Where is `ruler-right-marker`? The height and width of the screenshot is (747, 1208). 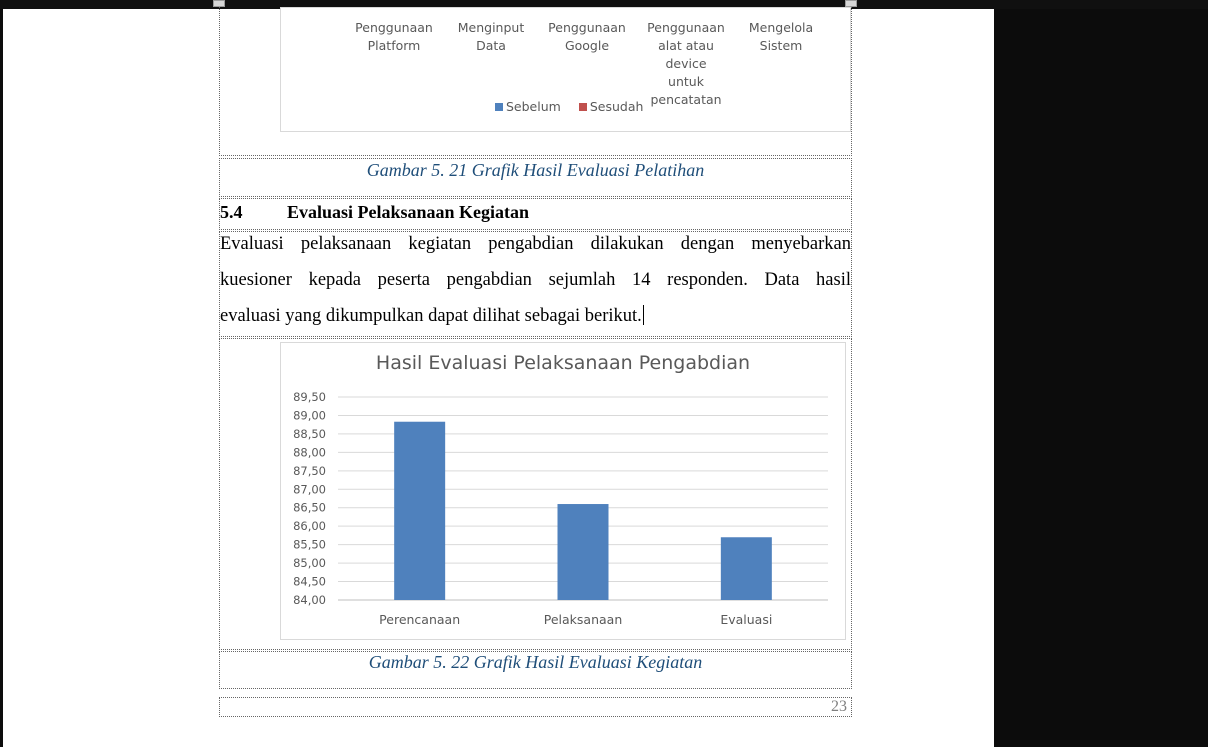 ruler-right-marker is located at coordinates (851, 3).